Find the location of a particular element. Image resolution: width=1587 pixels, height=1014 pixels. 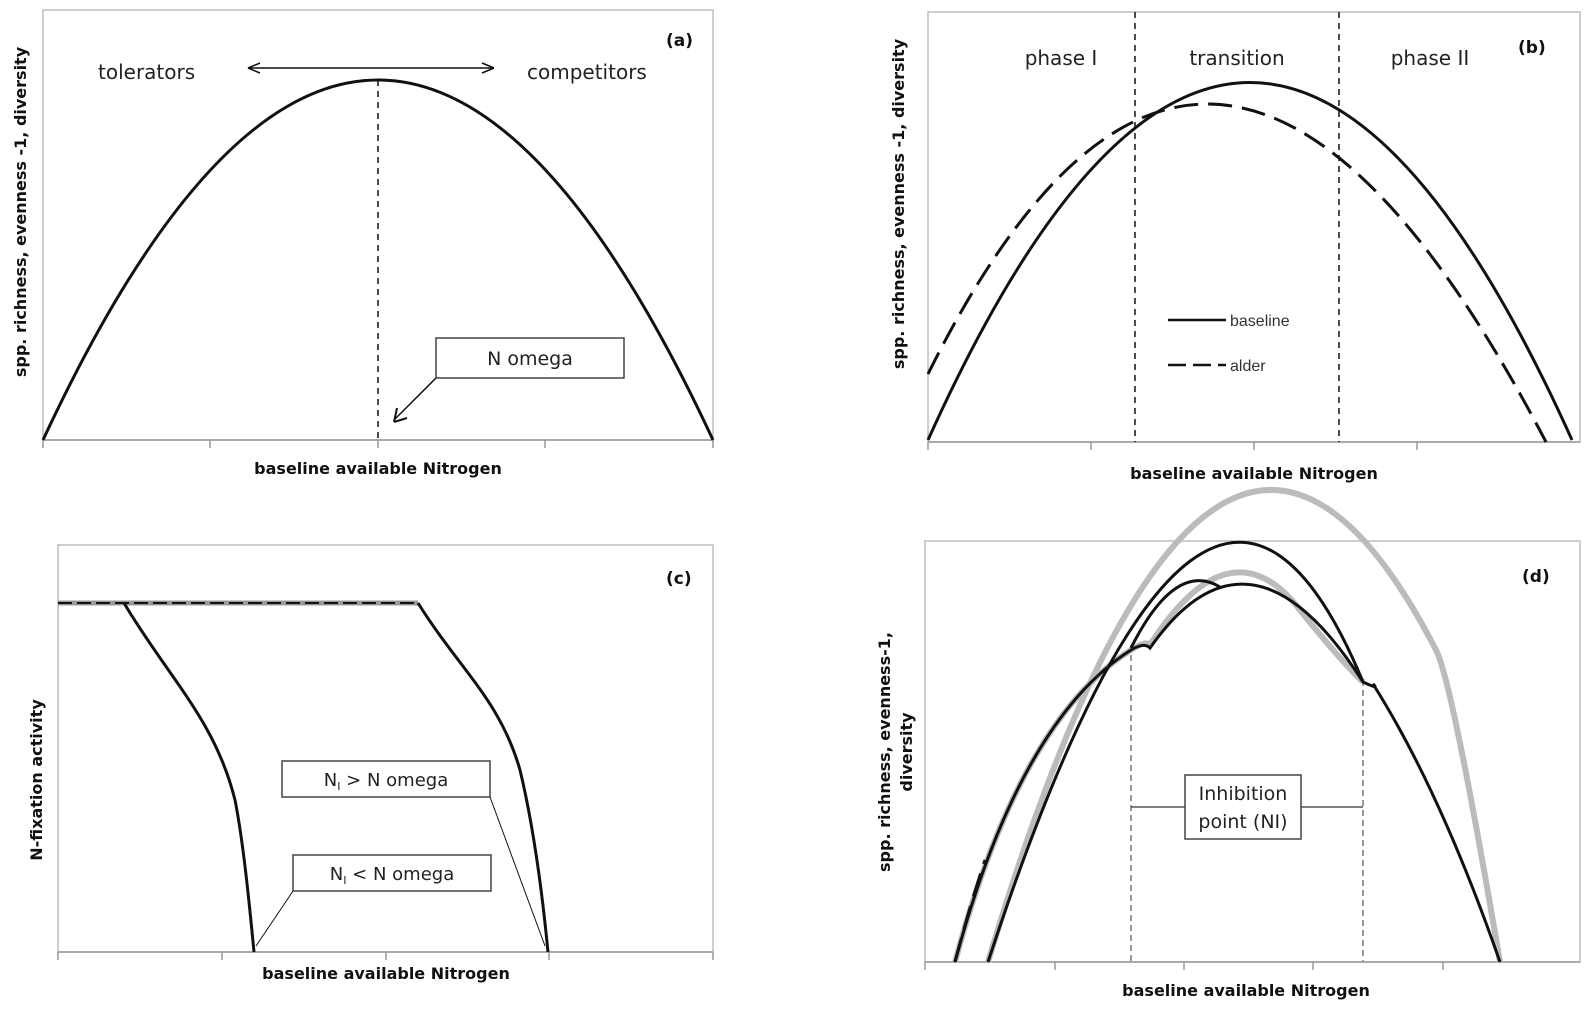

tolerators-label: tolerators is located at coordinates (146, 72).